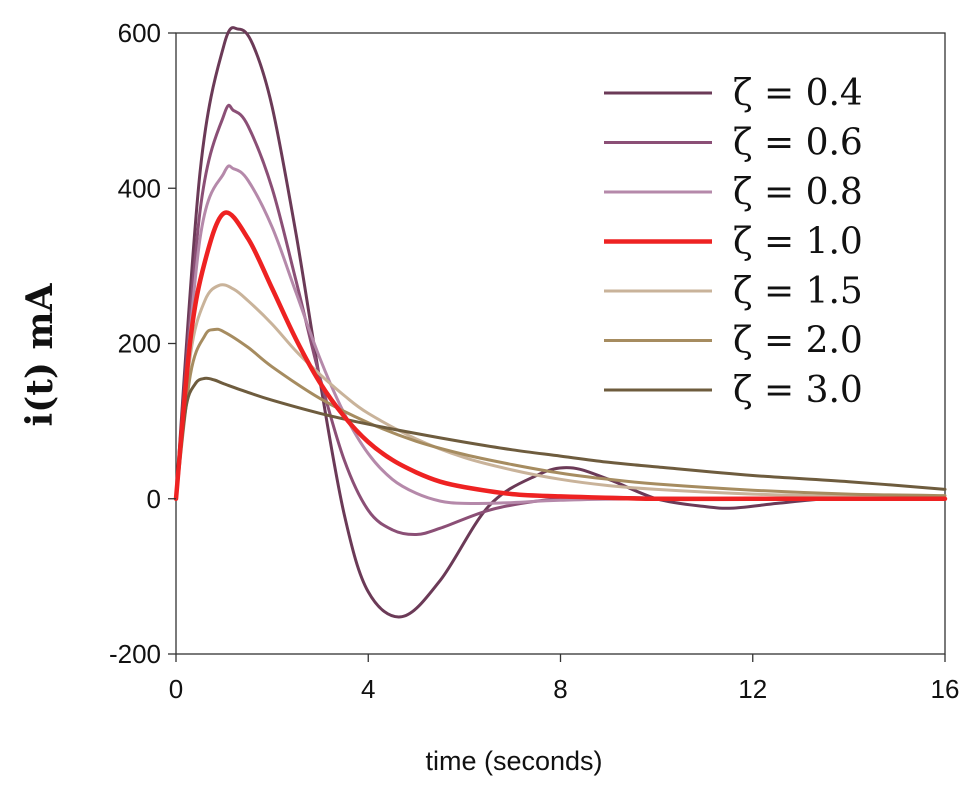 The height and width of the screenshot is (789, 959). What do you see at coordinates (798, 192) in the screenshot?
I see `legend-label-3: ζ = 0.8` at bounding box center [798, 192].